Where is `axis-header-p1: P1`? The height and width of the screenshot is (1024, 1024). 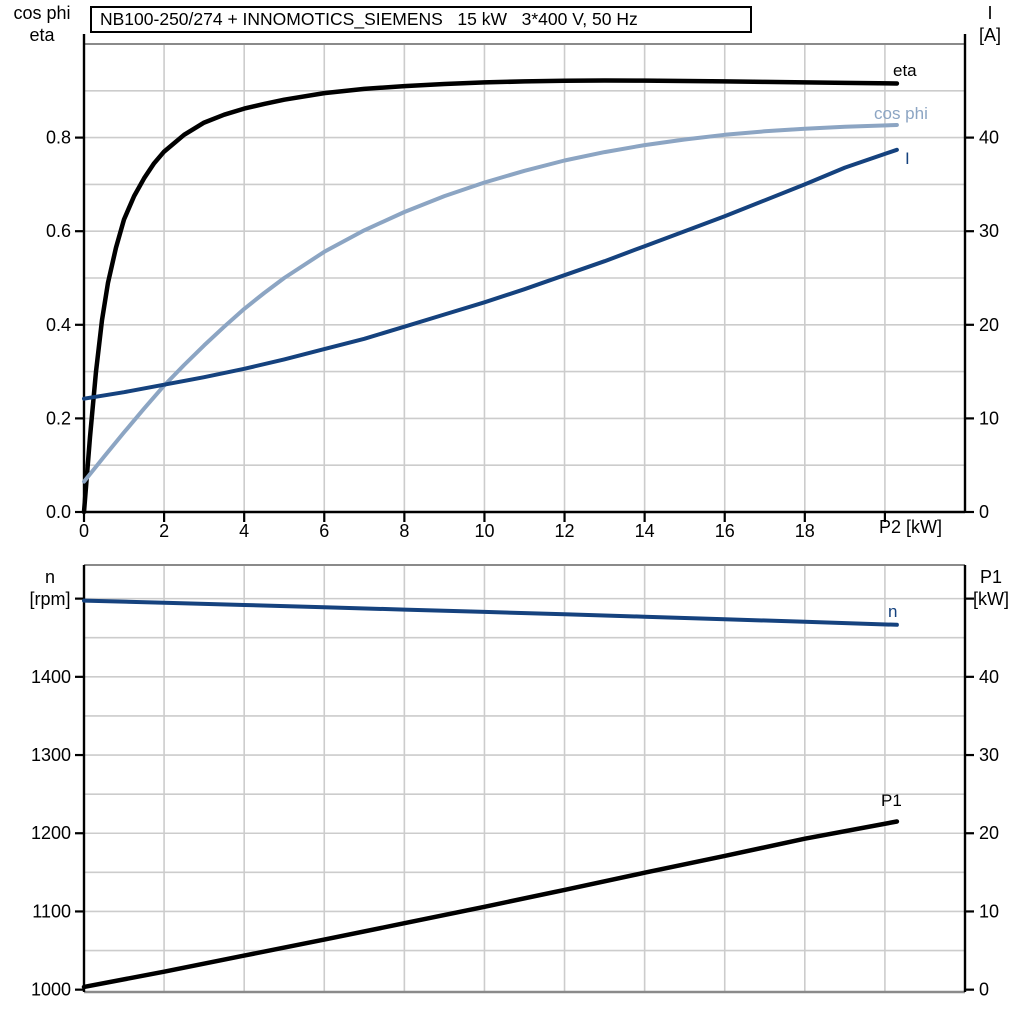
axis-header-p1: P1 is located at coordinates (991, 577).